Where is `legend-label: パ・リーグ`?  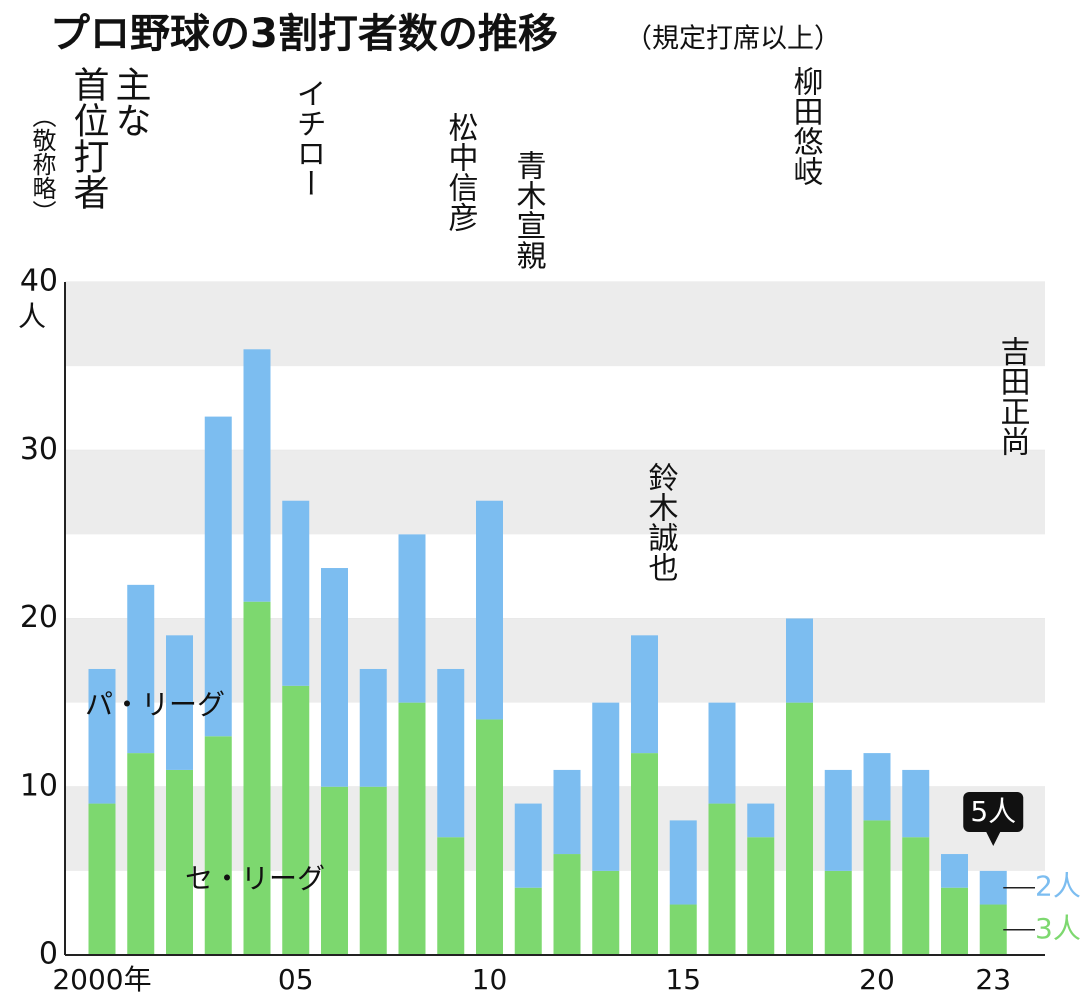 legend-label: パ・リーグ is located at coordinates (155, 704).